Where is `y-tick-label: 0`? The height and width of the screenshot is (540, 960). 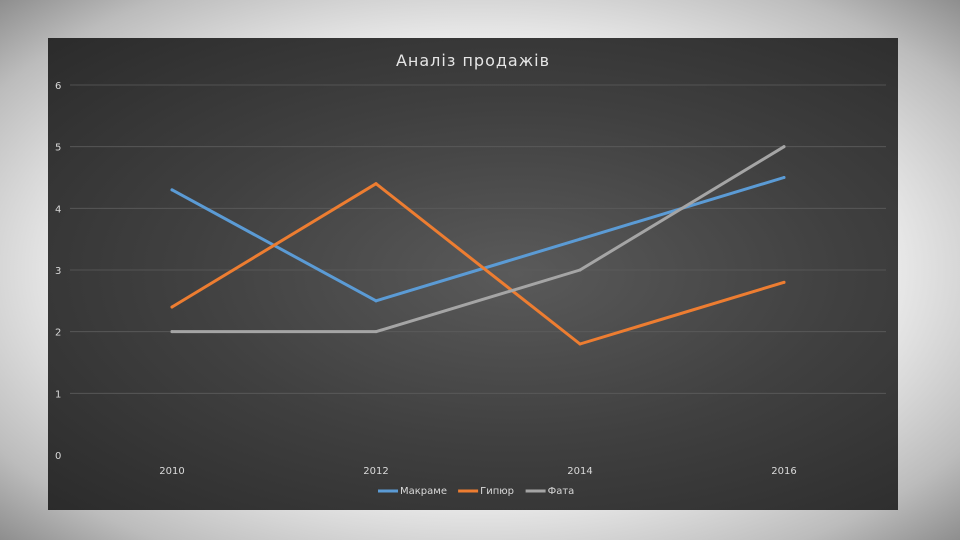
y-tick-label: 0 is located at coordinates (58, 456).